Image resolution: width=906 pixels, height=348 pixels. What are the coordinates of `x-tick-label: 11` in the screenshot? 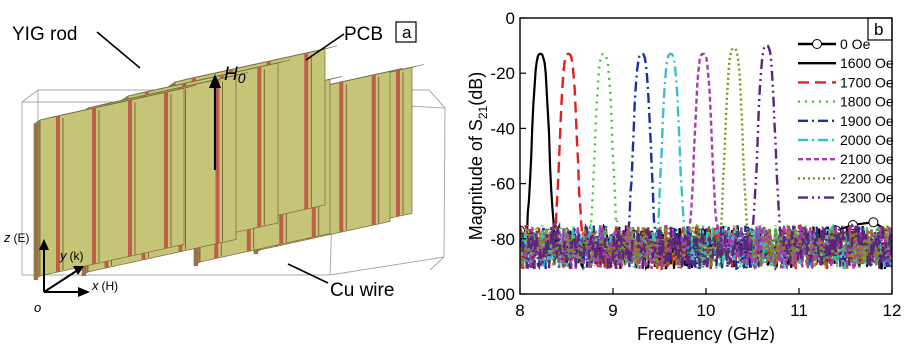 It's located at (799, 310).